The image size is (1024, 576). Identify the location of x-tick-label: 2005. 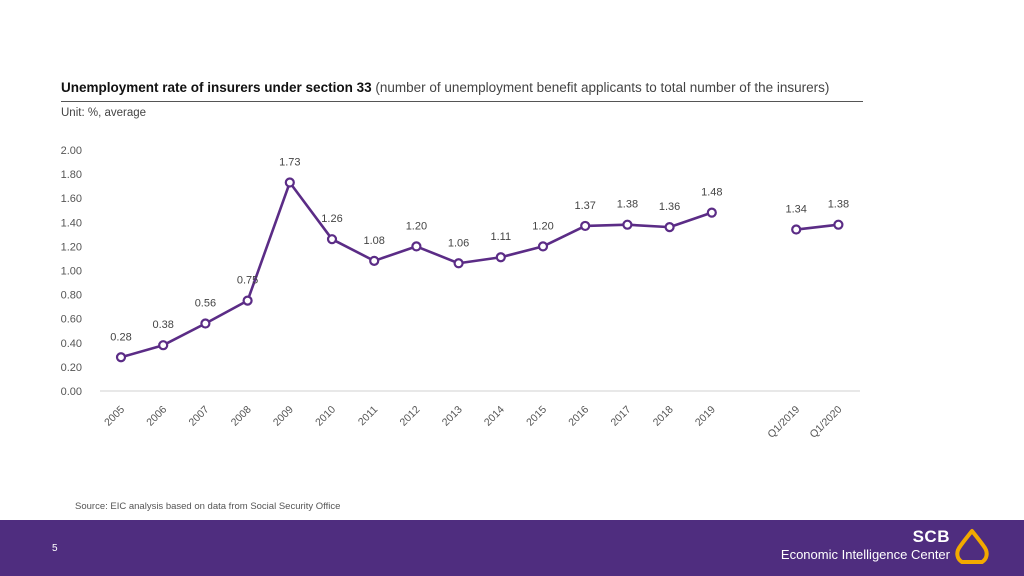
(114, 416).